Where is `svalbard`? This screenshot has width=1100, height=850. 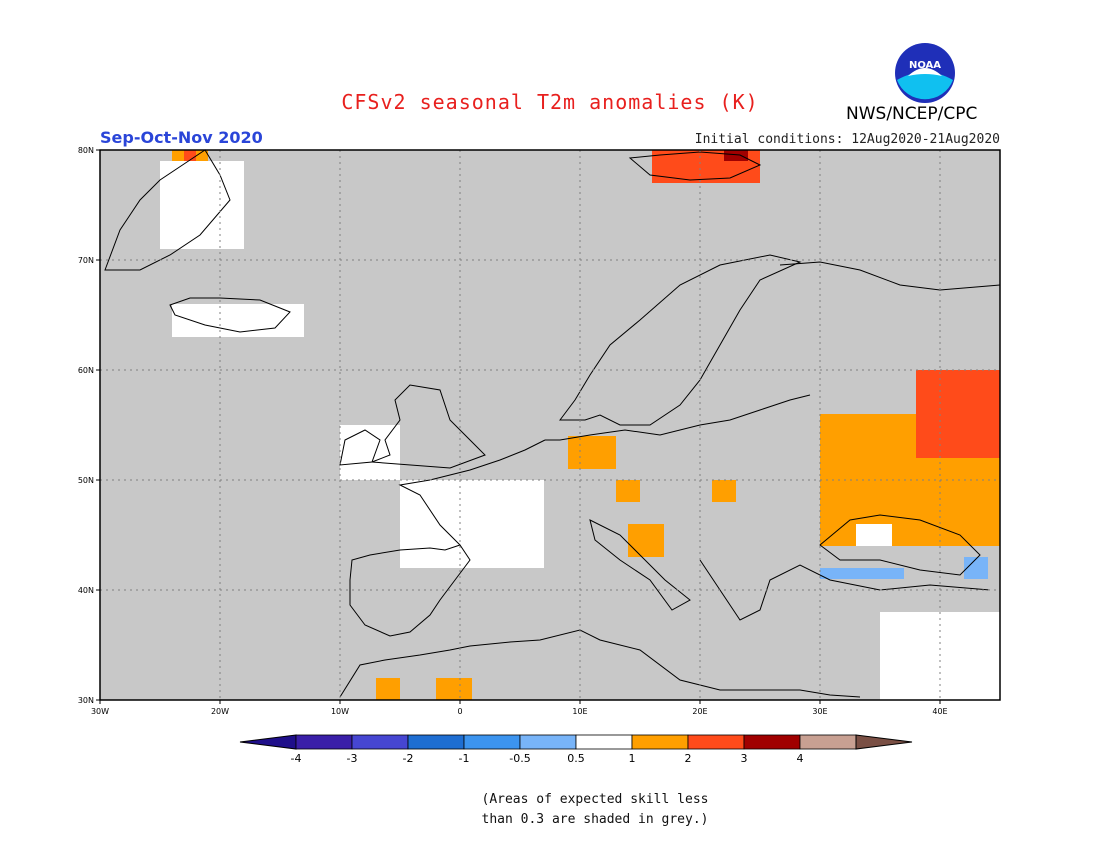 svalbard is located at coordinates (695, 166).